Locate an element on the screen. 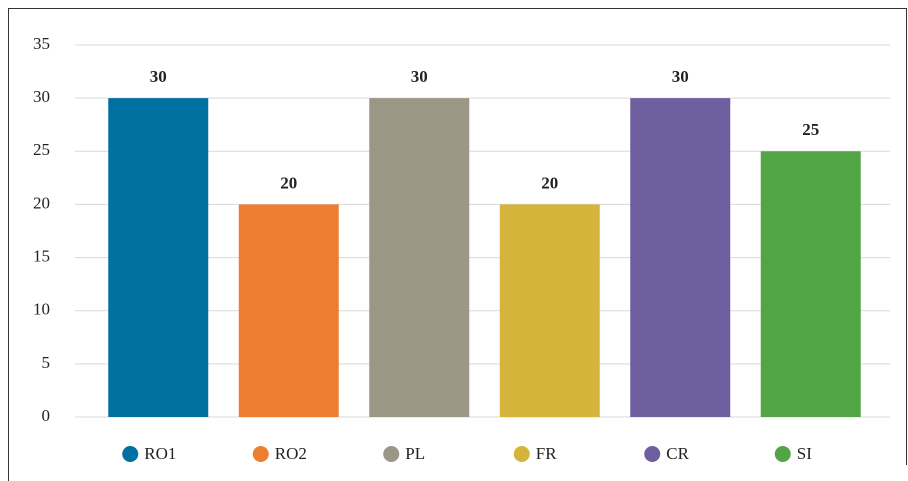 This screenshot has width=908, height=481. data-label: 25 is located at coordinates (810, 129).